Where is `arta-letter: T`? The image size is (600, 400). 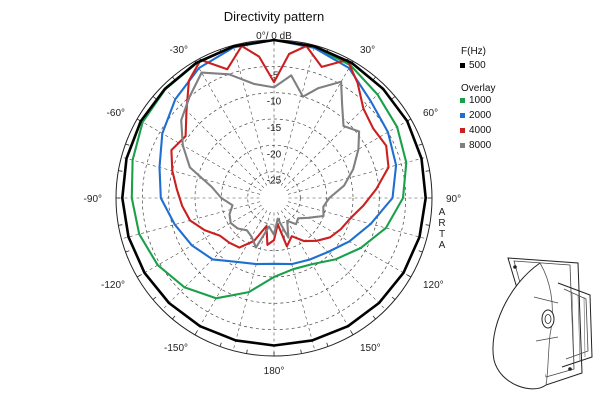 arta-letter: T is located at coordinates (442, 234).